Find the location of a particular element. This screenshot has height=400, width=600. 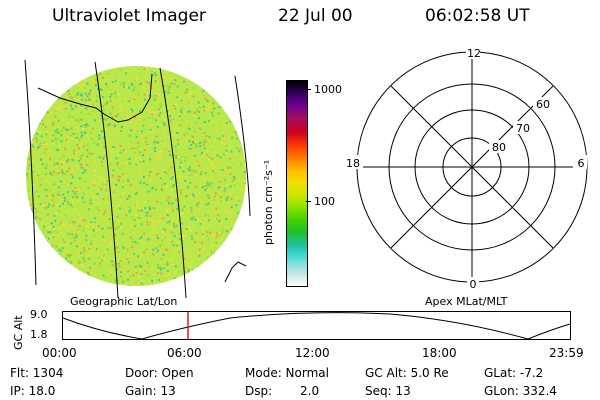

status-gain: Gain: 13 is located at coordinates (150, 391).